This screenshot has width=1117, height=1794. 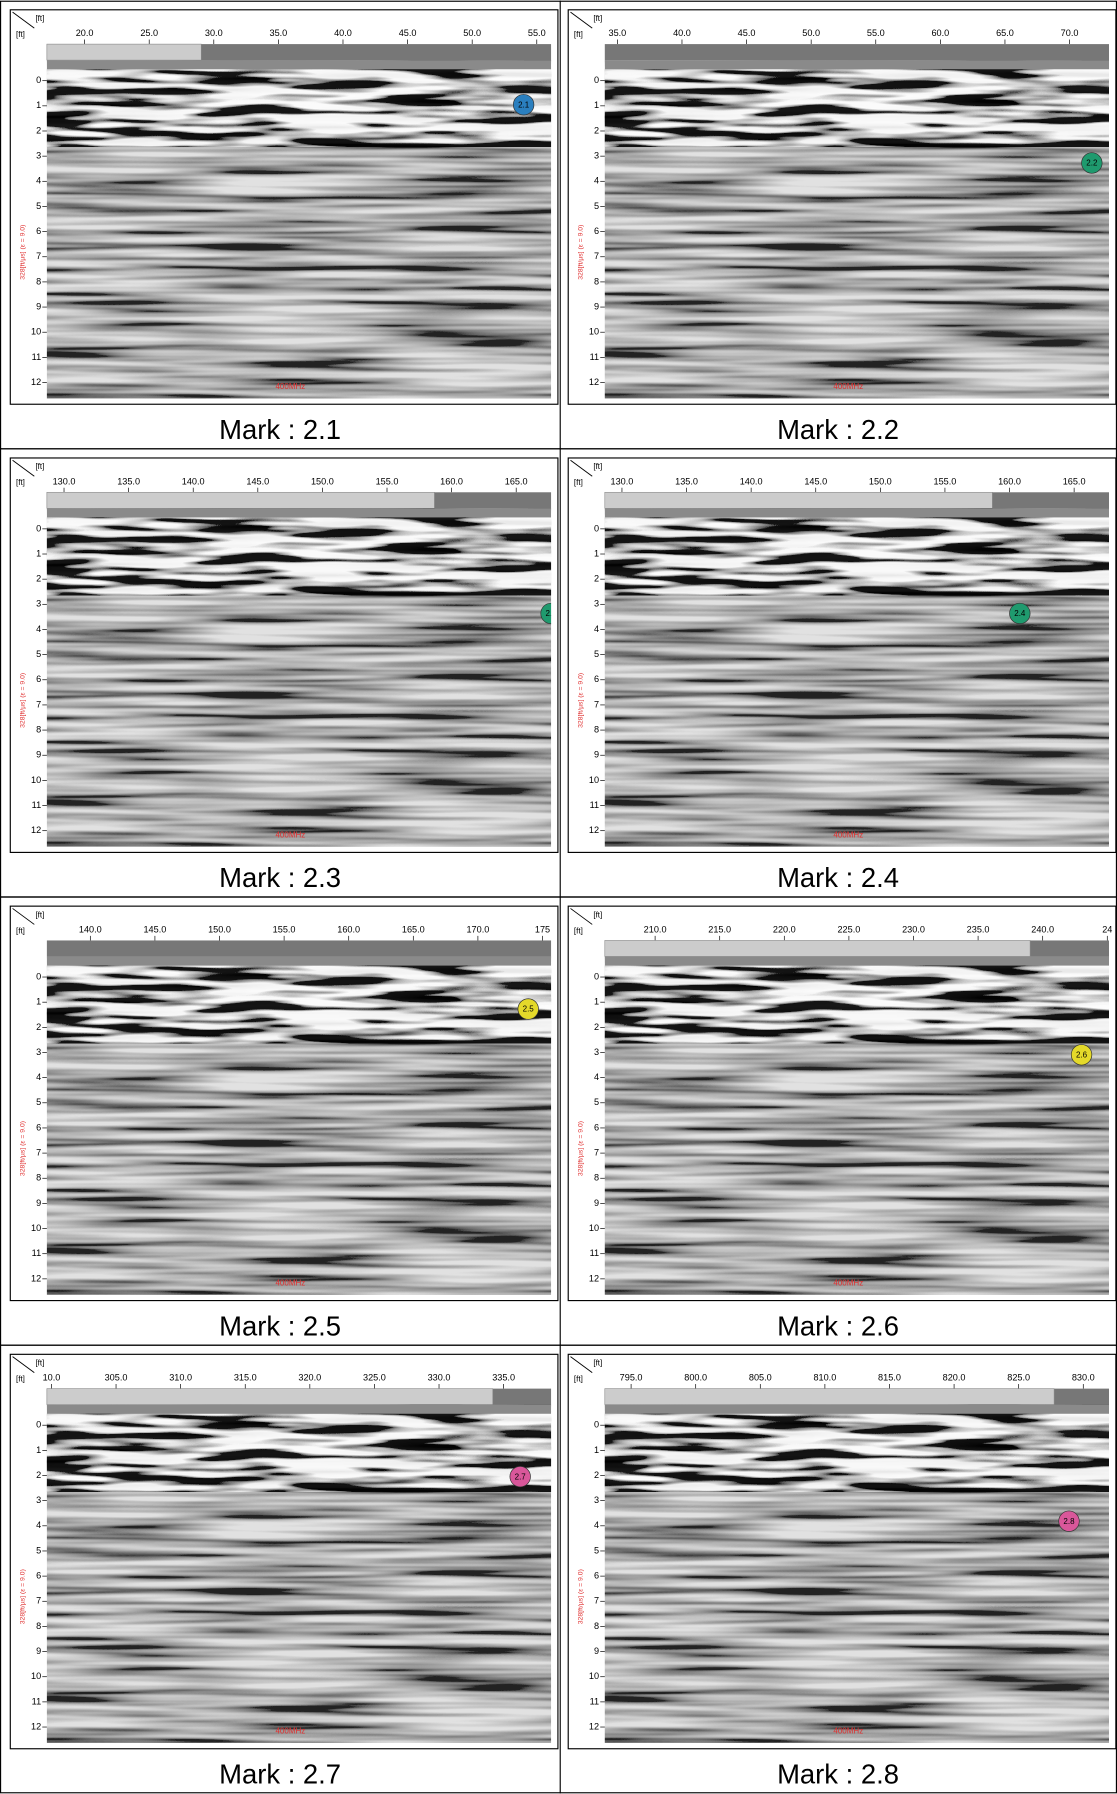 What do you see at coordinates (219, 930) in the screenshot?
I see `x-tick-label: 150.0` at bounding box center [219, 930].